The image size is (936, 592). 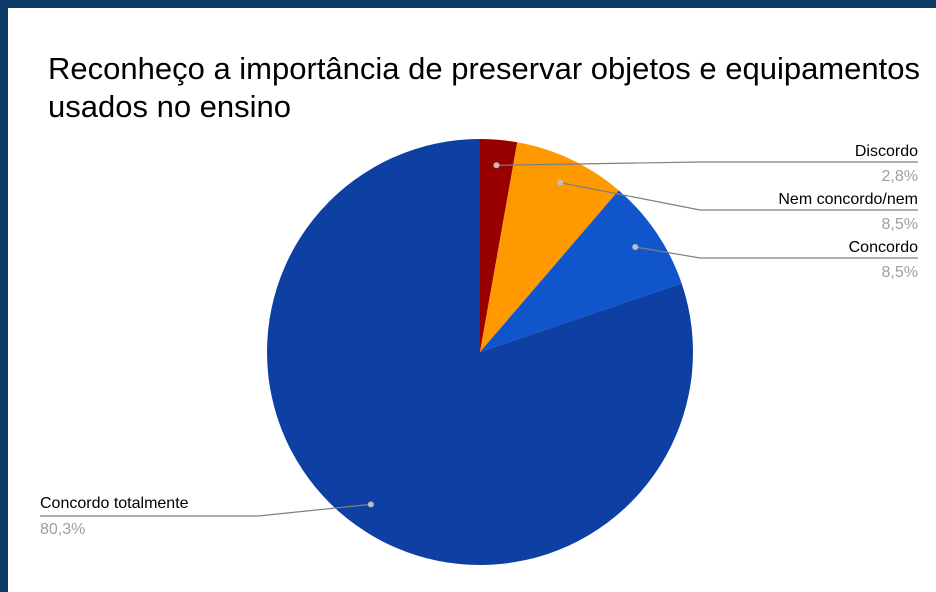 I want to click on leader-line-nem-concordo-nem, so click(x=739, y=196).